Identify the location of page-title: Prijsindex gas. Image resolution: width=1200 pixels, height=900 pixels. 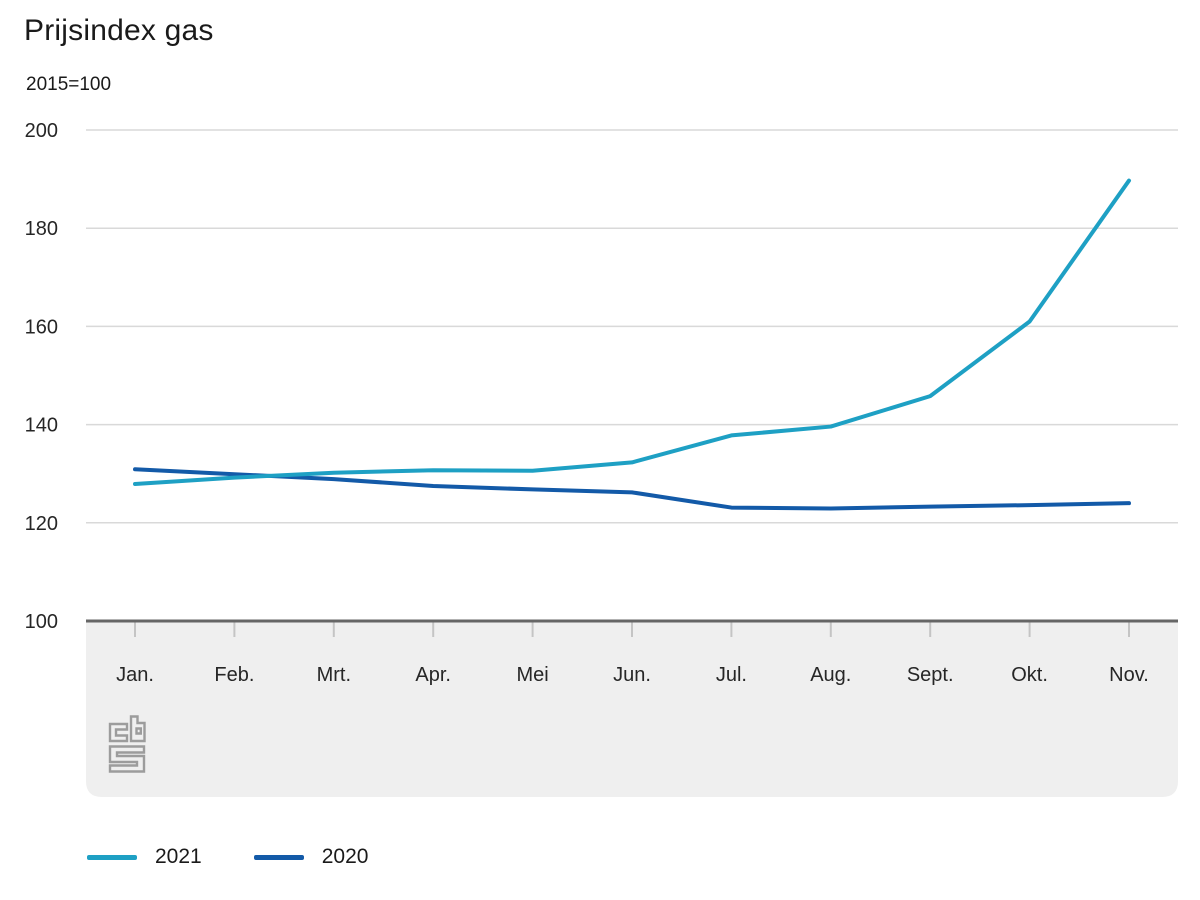
(119, 30).